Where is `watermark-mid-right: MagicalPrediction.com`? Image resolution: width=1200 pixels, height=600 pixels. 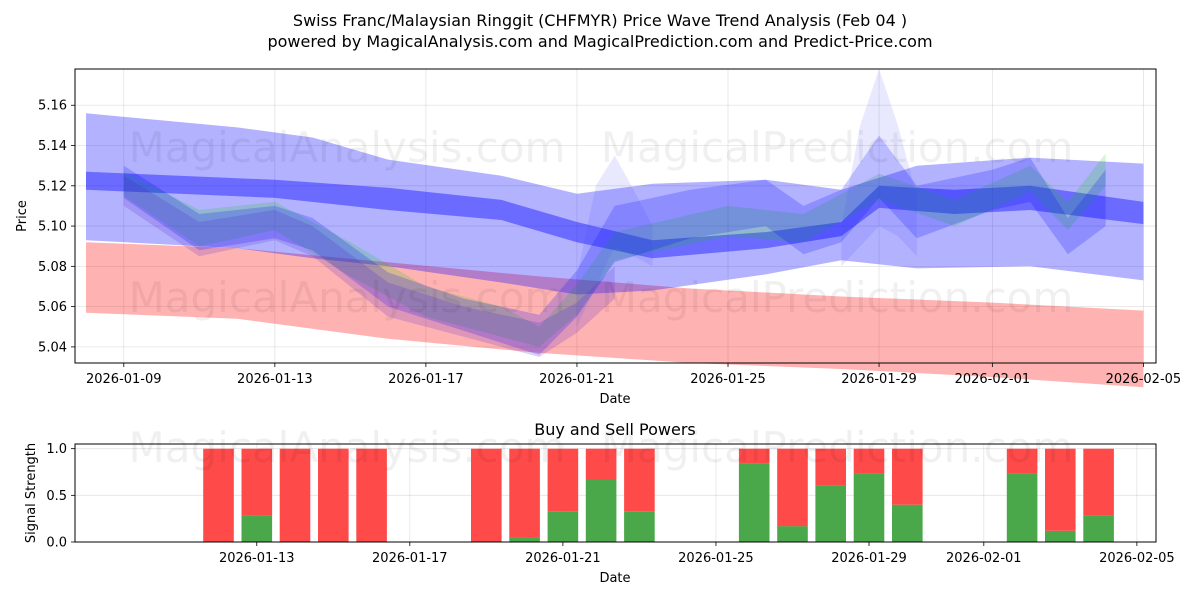
watermark-mid-right: MagicalPrediction.com is located at coordinates (837, 297).